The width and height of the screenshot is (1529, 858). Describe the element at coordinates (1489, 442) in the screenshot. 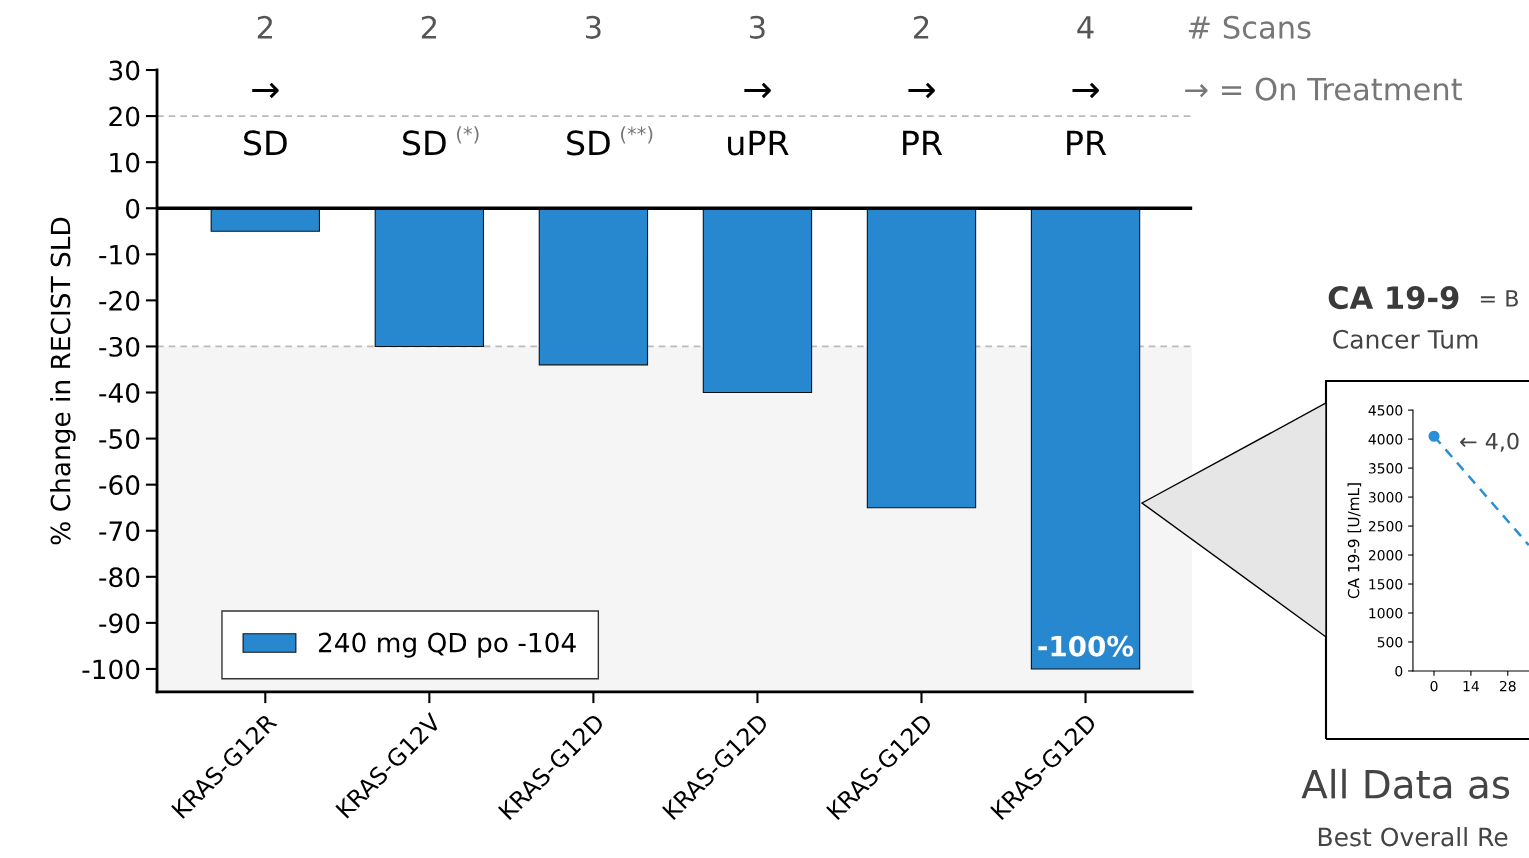

I see `annotation: ← 4,0` at that location.